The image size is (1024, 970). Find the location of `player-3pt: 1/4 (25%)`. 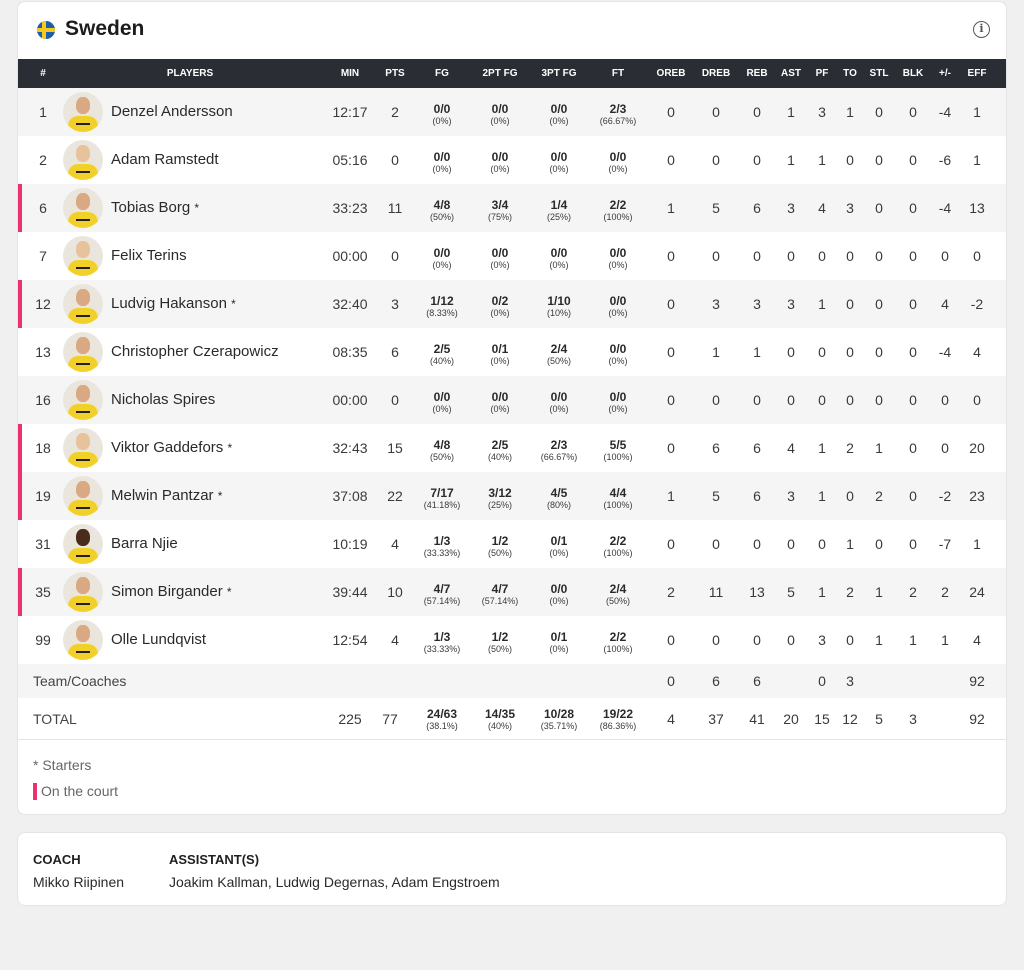

player-3pt: 1/4 (25%) is located at coordinates (559, 210).